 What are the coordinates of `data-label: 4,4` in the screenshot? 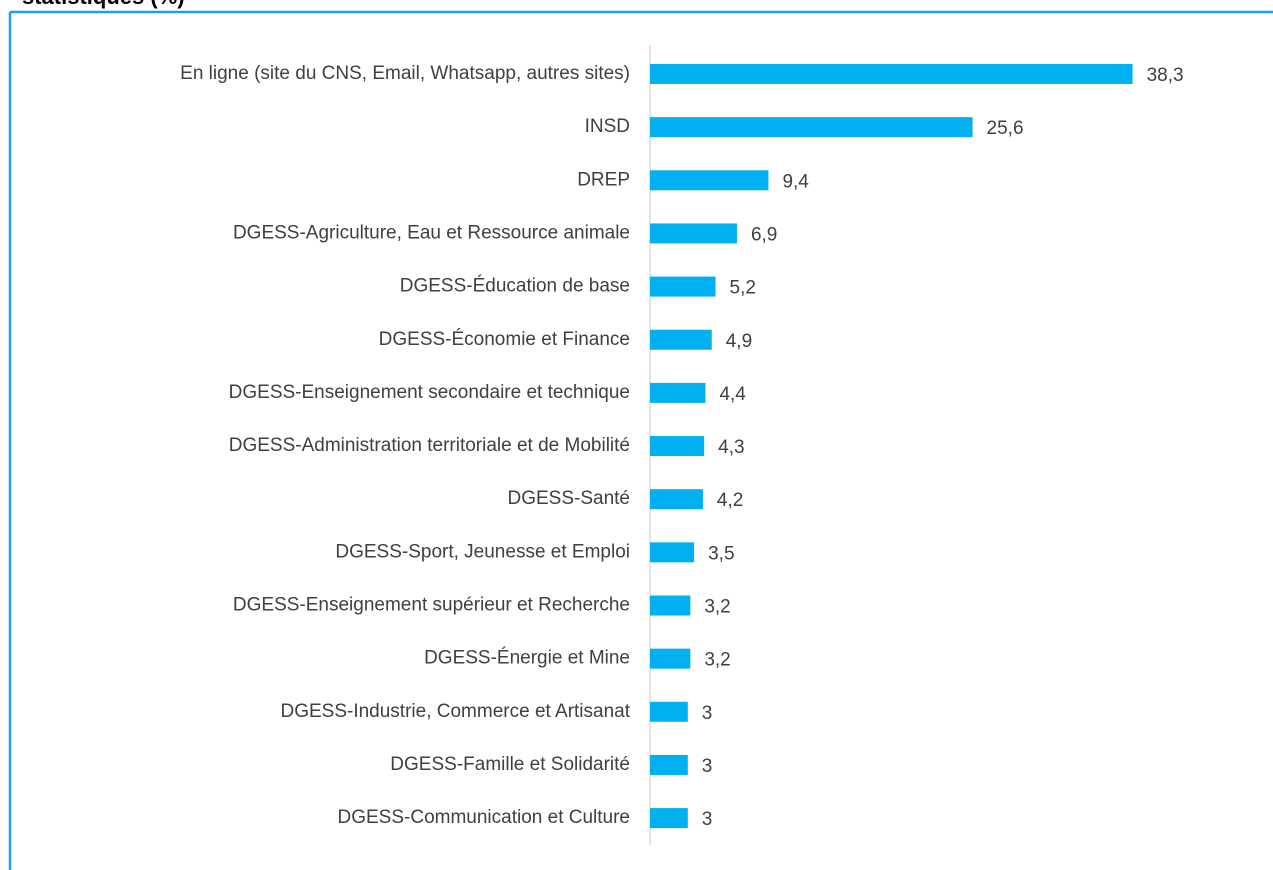 It's located at (732, 394).